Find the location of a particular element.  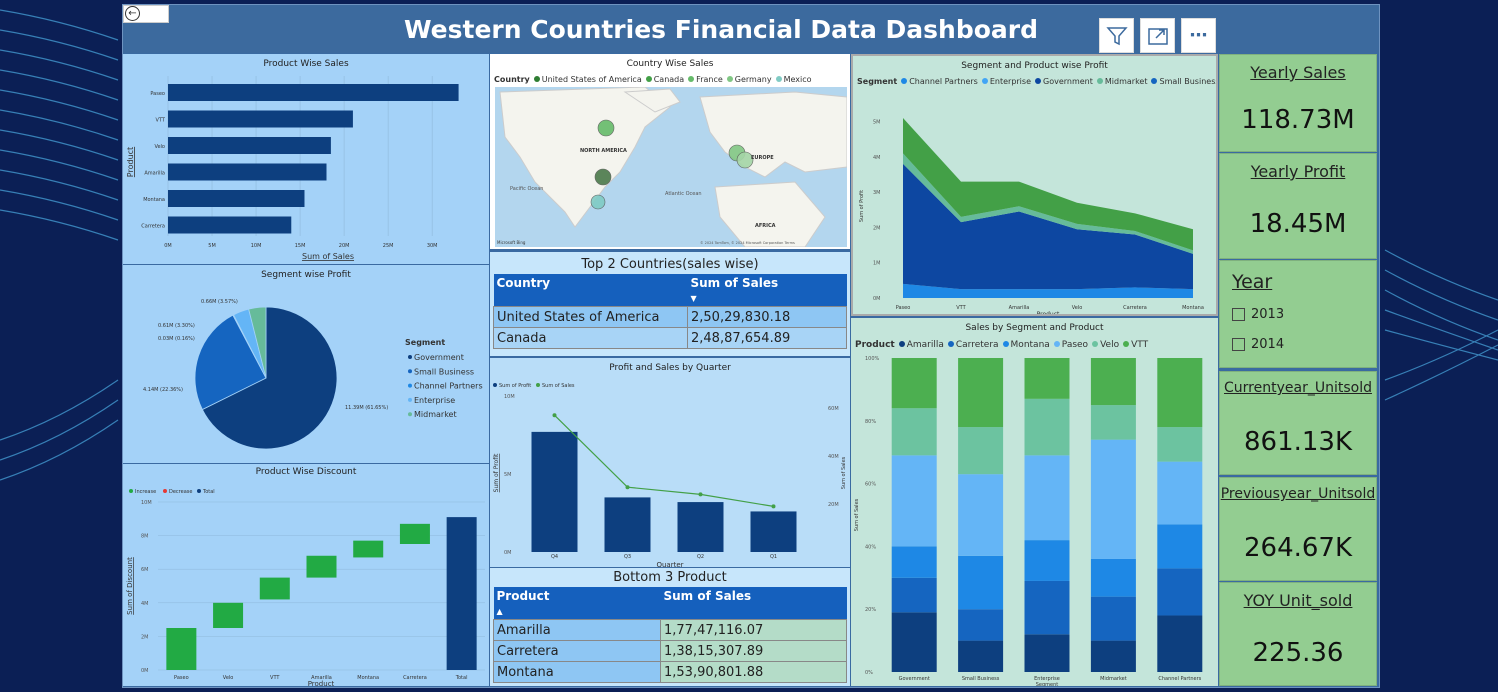

table-cell: 1,77,47,116.07 is located at coordinates (753, 630).